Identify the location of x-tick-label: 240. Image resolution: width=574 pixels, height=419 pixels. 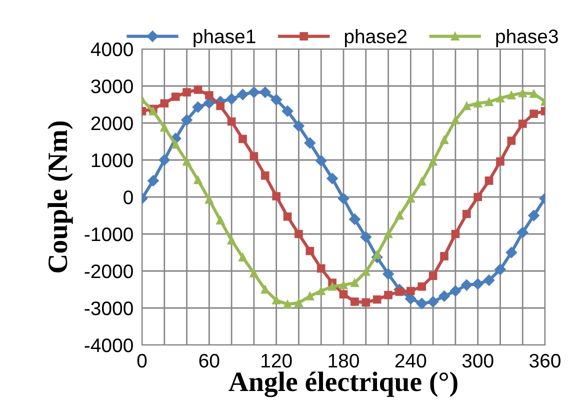
(410, 361).